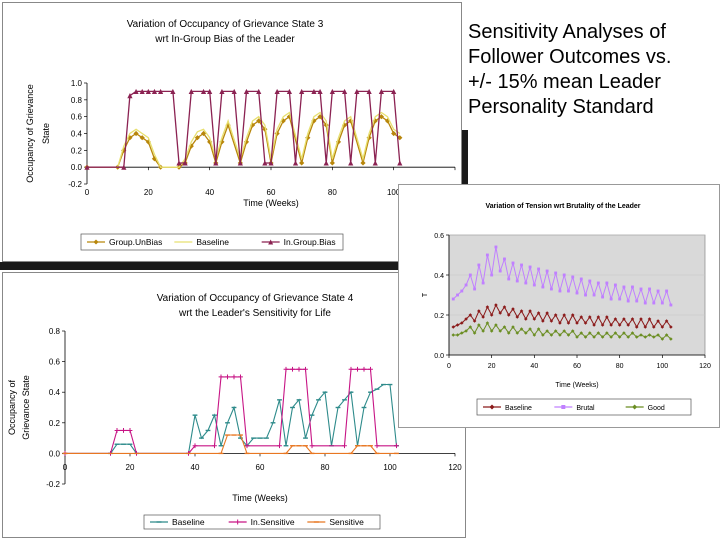 The image size is (720, 540). Describe the element at coordinates (209, 192) in the screenshot. I see `x-tick-label: 40` at that location.